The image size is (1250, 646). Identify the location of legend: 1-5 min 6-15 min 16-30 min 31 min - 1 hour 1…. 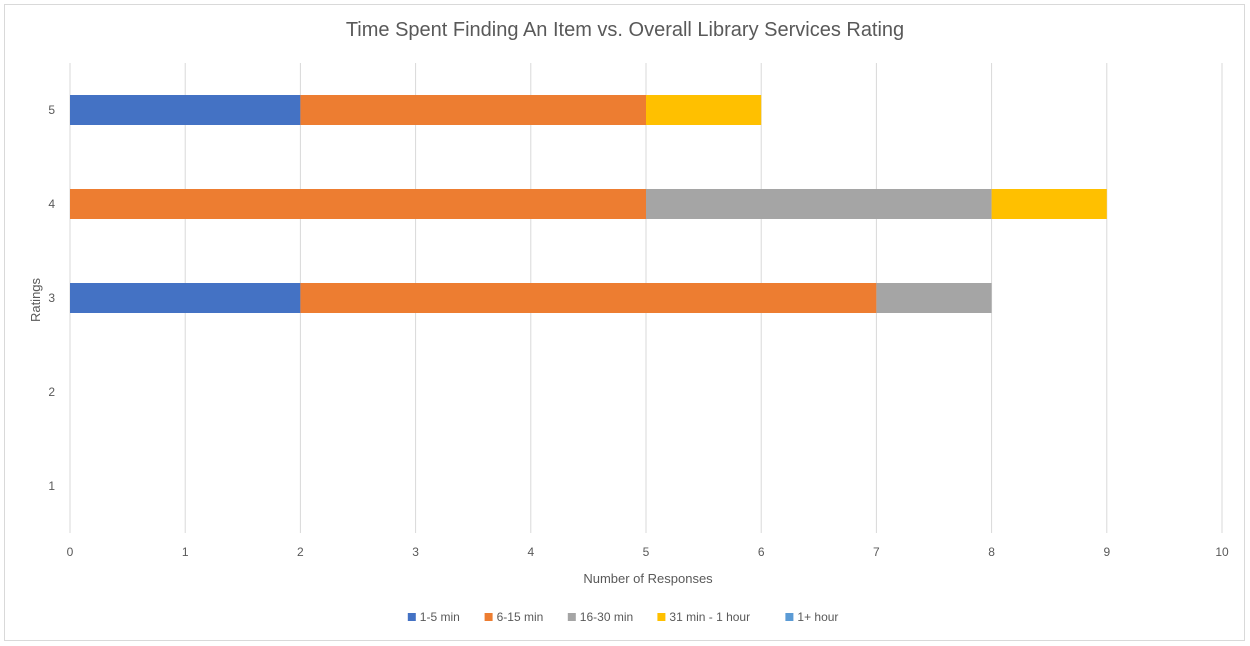
(622, 617).